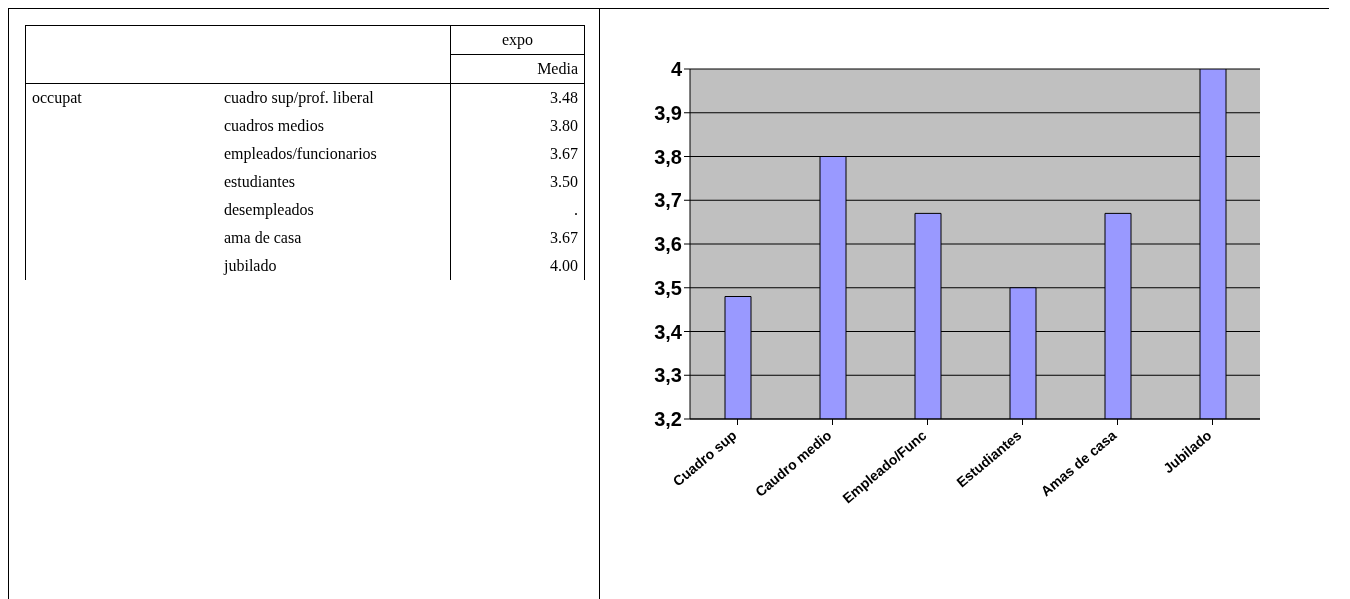 The height and width of the screenshot is (599, 1350). What do you see at coordinates (564, 265) in the screenshot?
I see `text: 4.00` at bounding box center [564, 265].